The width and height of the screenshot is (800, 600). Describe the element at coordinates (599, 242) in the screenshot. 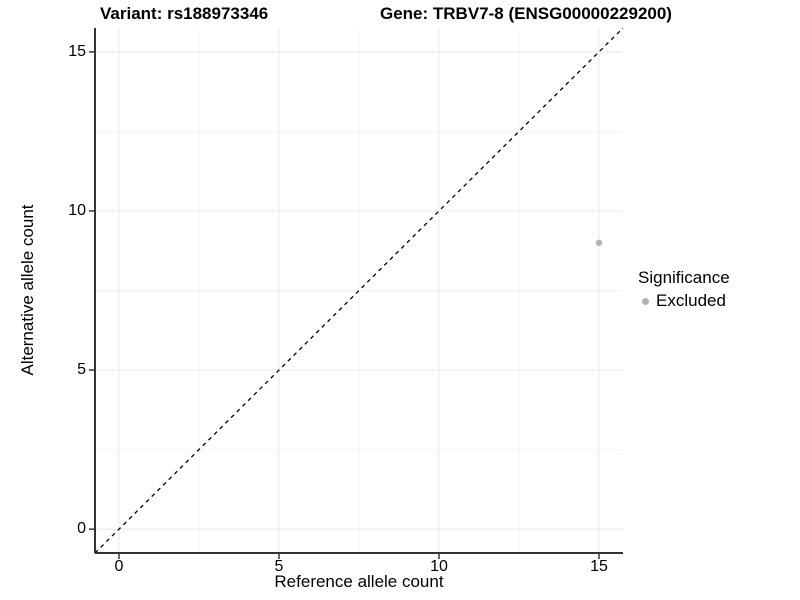

I see `data-point` at that location.